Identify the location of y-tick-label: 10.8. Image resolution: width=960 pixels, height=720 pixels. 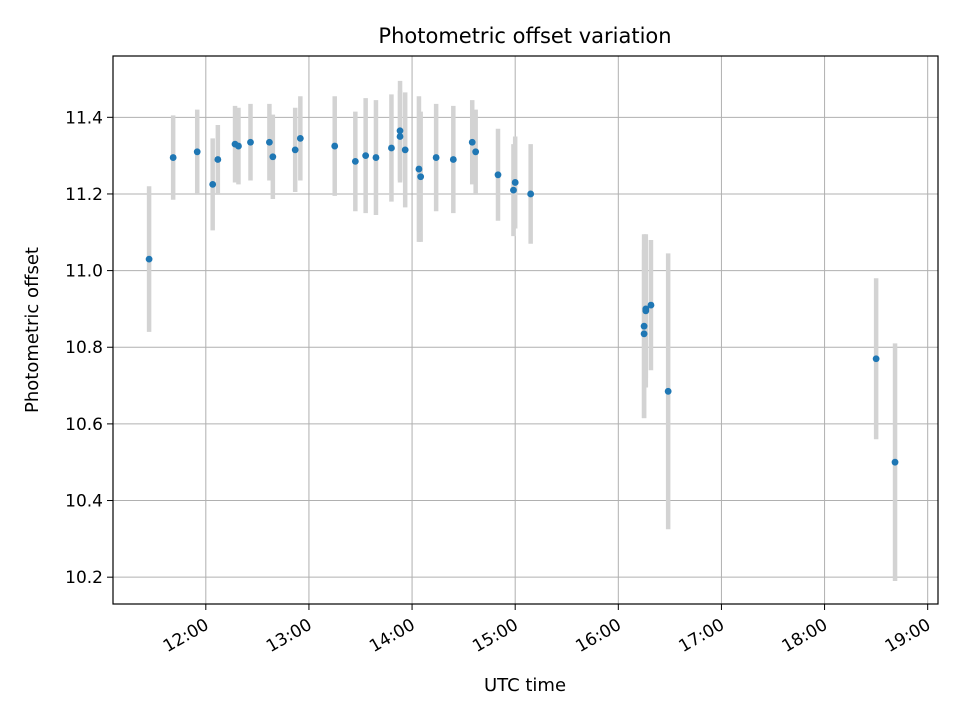
(84, 348).